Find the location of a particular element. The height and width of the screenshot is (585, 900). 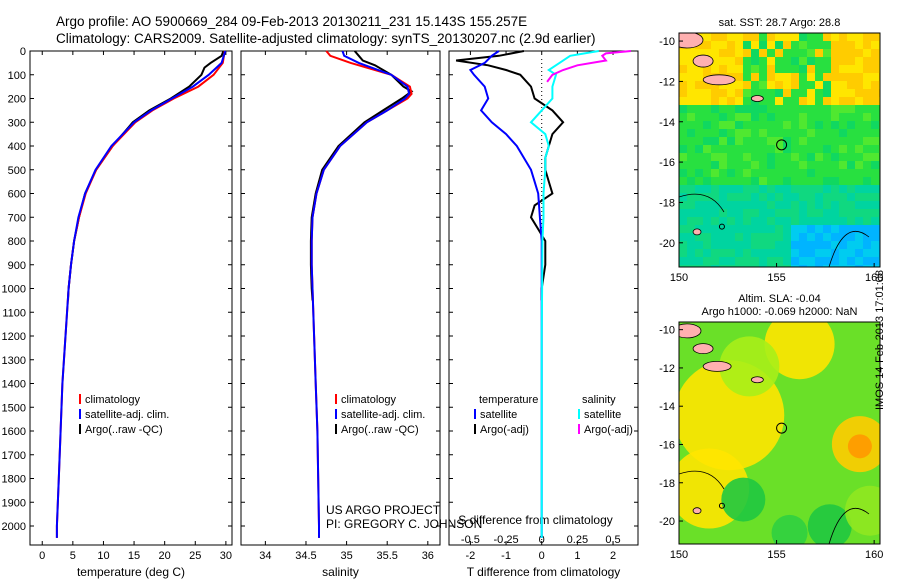

y-tick-label: 500 is located at coordinates (17, 171).